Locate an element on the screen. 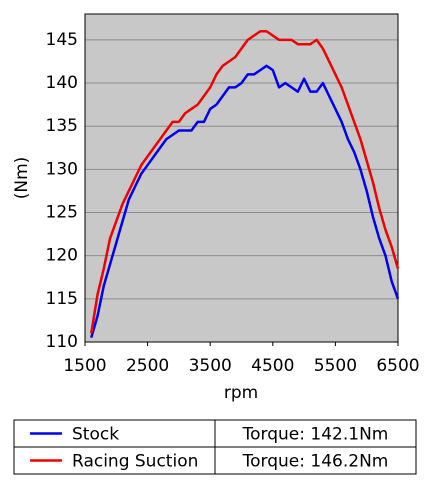  x-tick-label: 6500 is located at coordinates (397, 366).